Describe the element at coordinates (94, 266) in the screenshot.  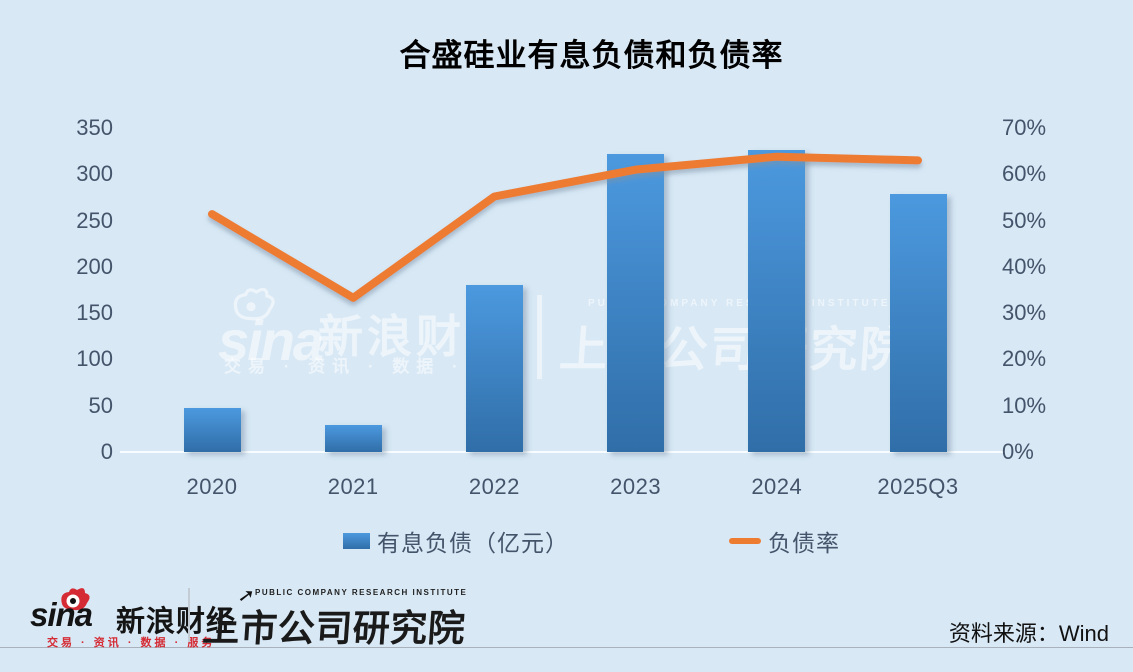
I see `y-tick-left: 200` at that location.